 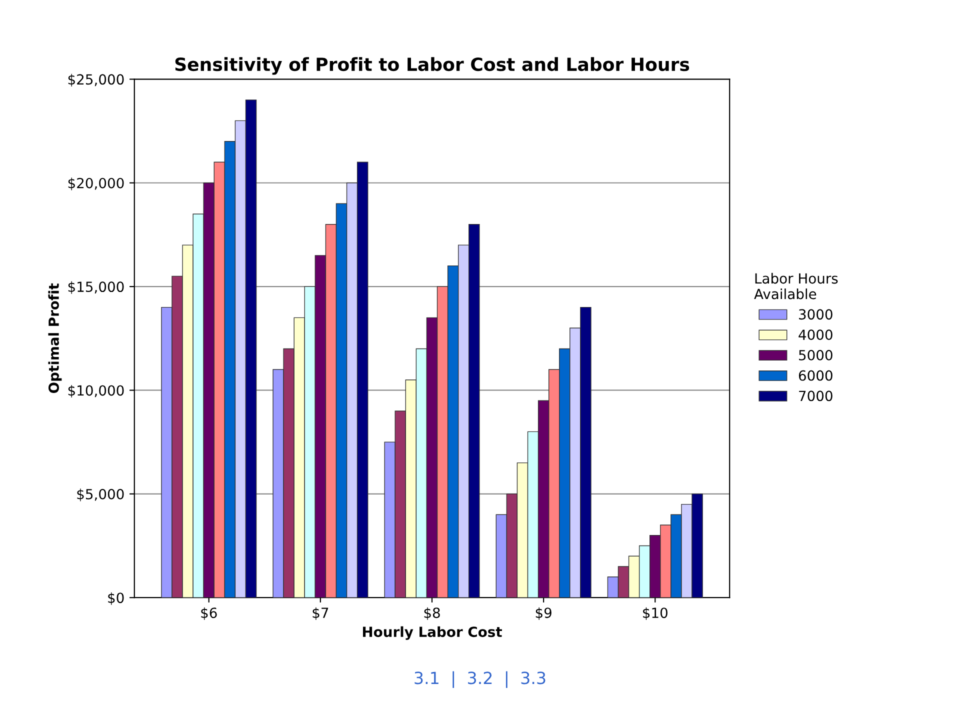 I want to click on x-axis-title: Hourly Labor Cost, so click(x=432, y=633).